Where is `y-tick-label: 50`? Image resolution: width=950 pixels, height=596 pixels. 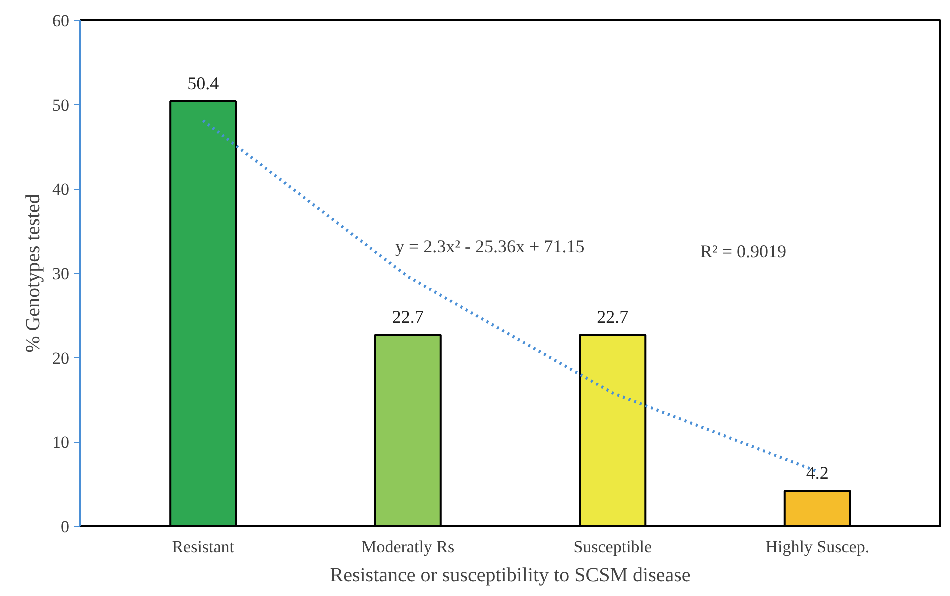 y-tick-label: 50 is located at coordinates (61, 105).